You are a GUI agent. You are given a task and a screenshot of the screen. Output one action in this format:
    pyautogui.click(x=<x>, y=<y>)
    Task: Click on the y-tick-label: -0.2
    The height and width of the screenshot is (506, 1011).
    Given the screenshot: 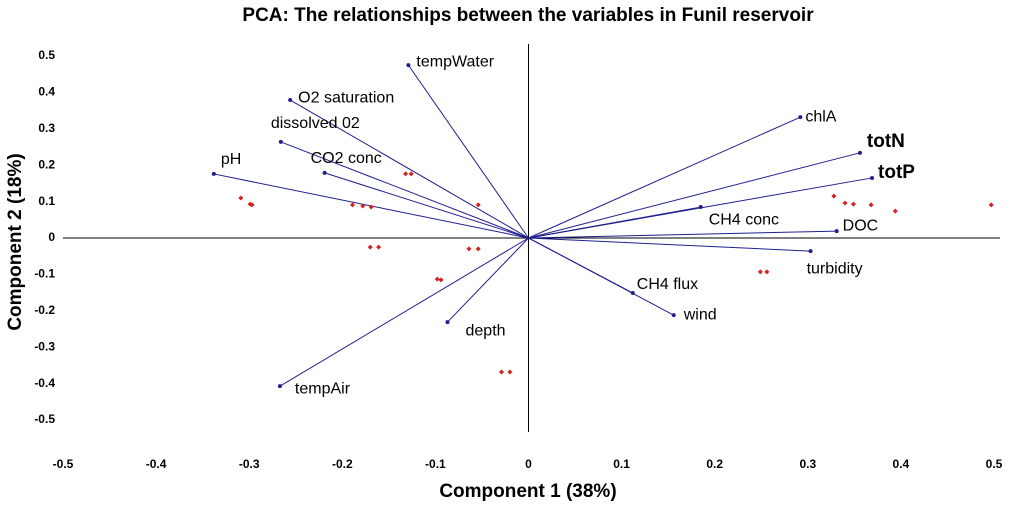 What is the action you would take?
    pyautogui.click(x=44, y=310)
    